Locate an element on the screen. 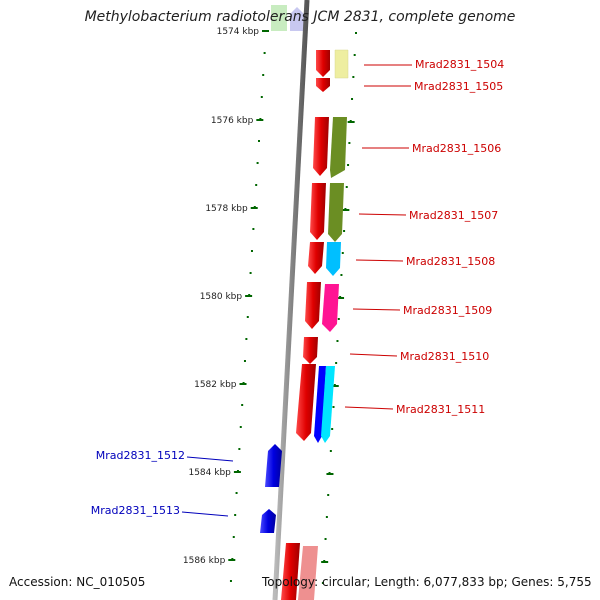 This screenshot has width=600, height=600. category-box-partial-bottom is located at coordinates (308, 573).